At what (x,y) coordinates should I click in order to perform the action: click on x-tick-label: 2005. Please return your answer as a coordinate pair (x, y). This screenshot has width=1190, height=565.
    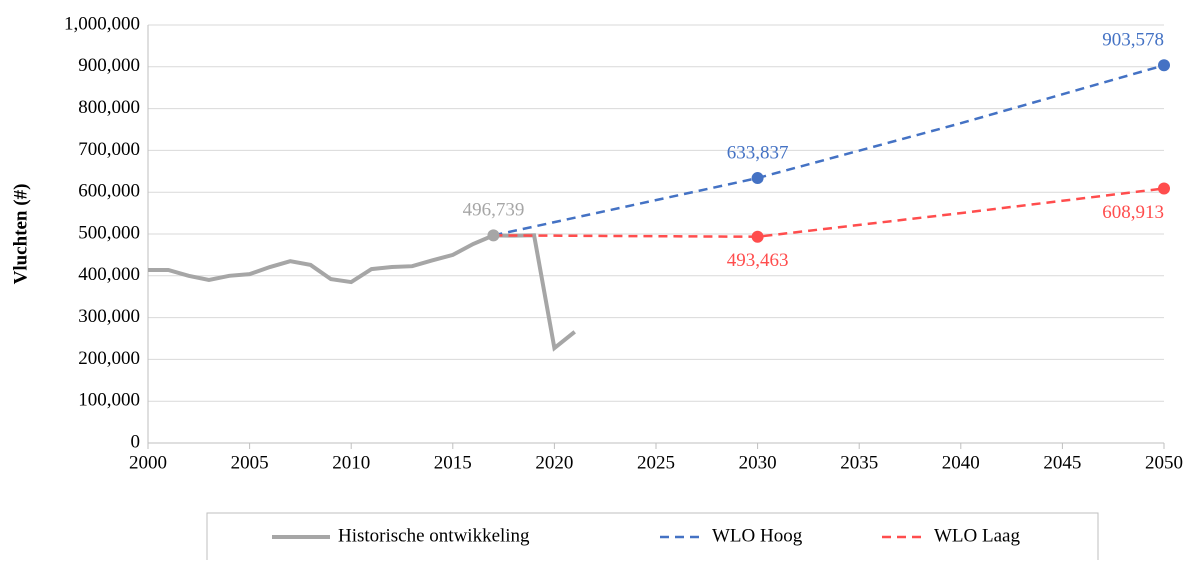
    Looking at the image, I should click on (250, 462).